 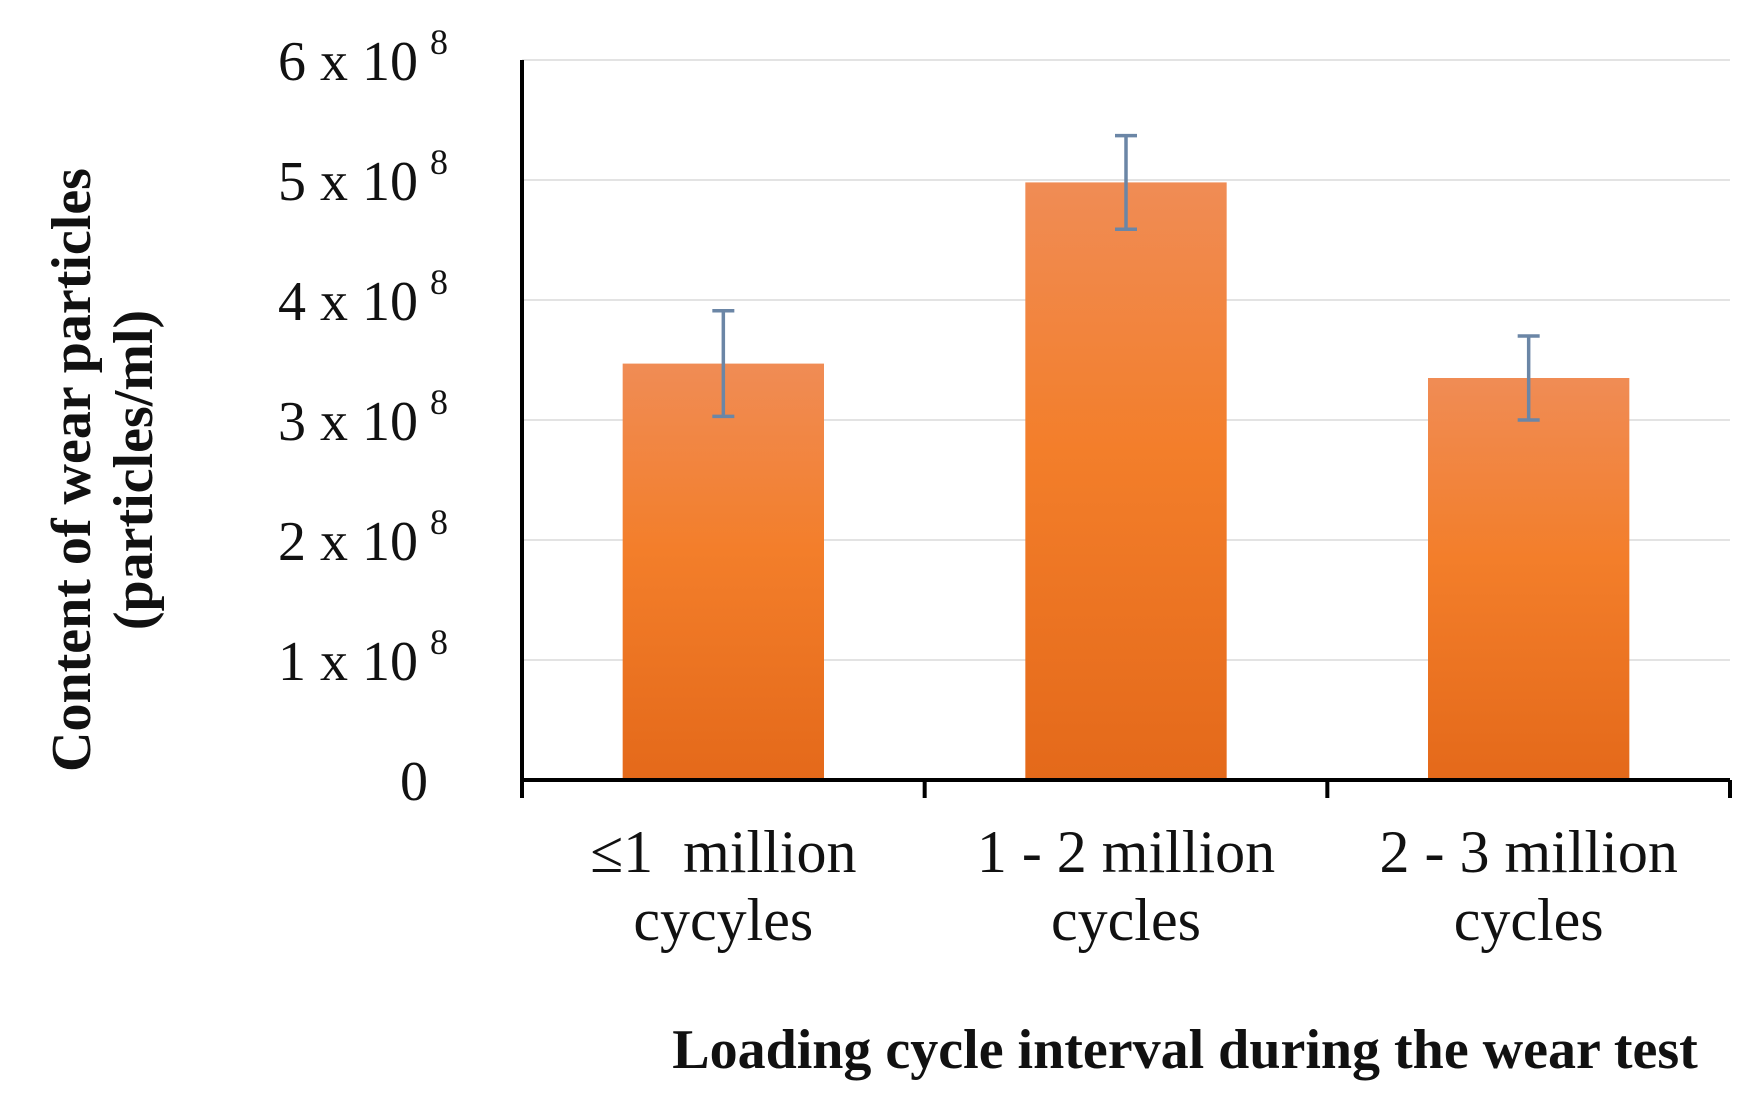 What do you see at coordinates (1529, 920) in the screenshot?
I see `x-category-label-3-line-2: cycles` at bounding box center [1529, 920].